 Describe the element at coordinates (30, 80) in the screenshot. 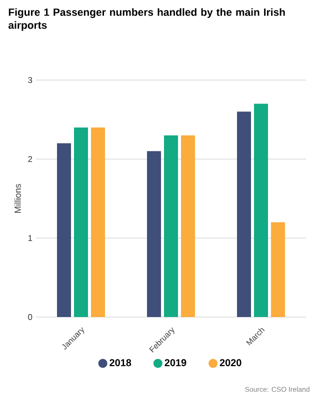

I see `y-tick-label: 3` at that location.